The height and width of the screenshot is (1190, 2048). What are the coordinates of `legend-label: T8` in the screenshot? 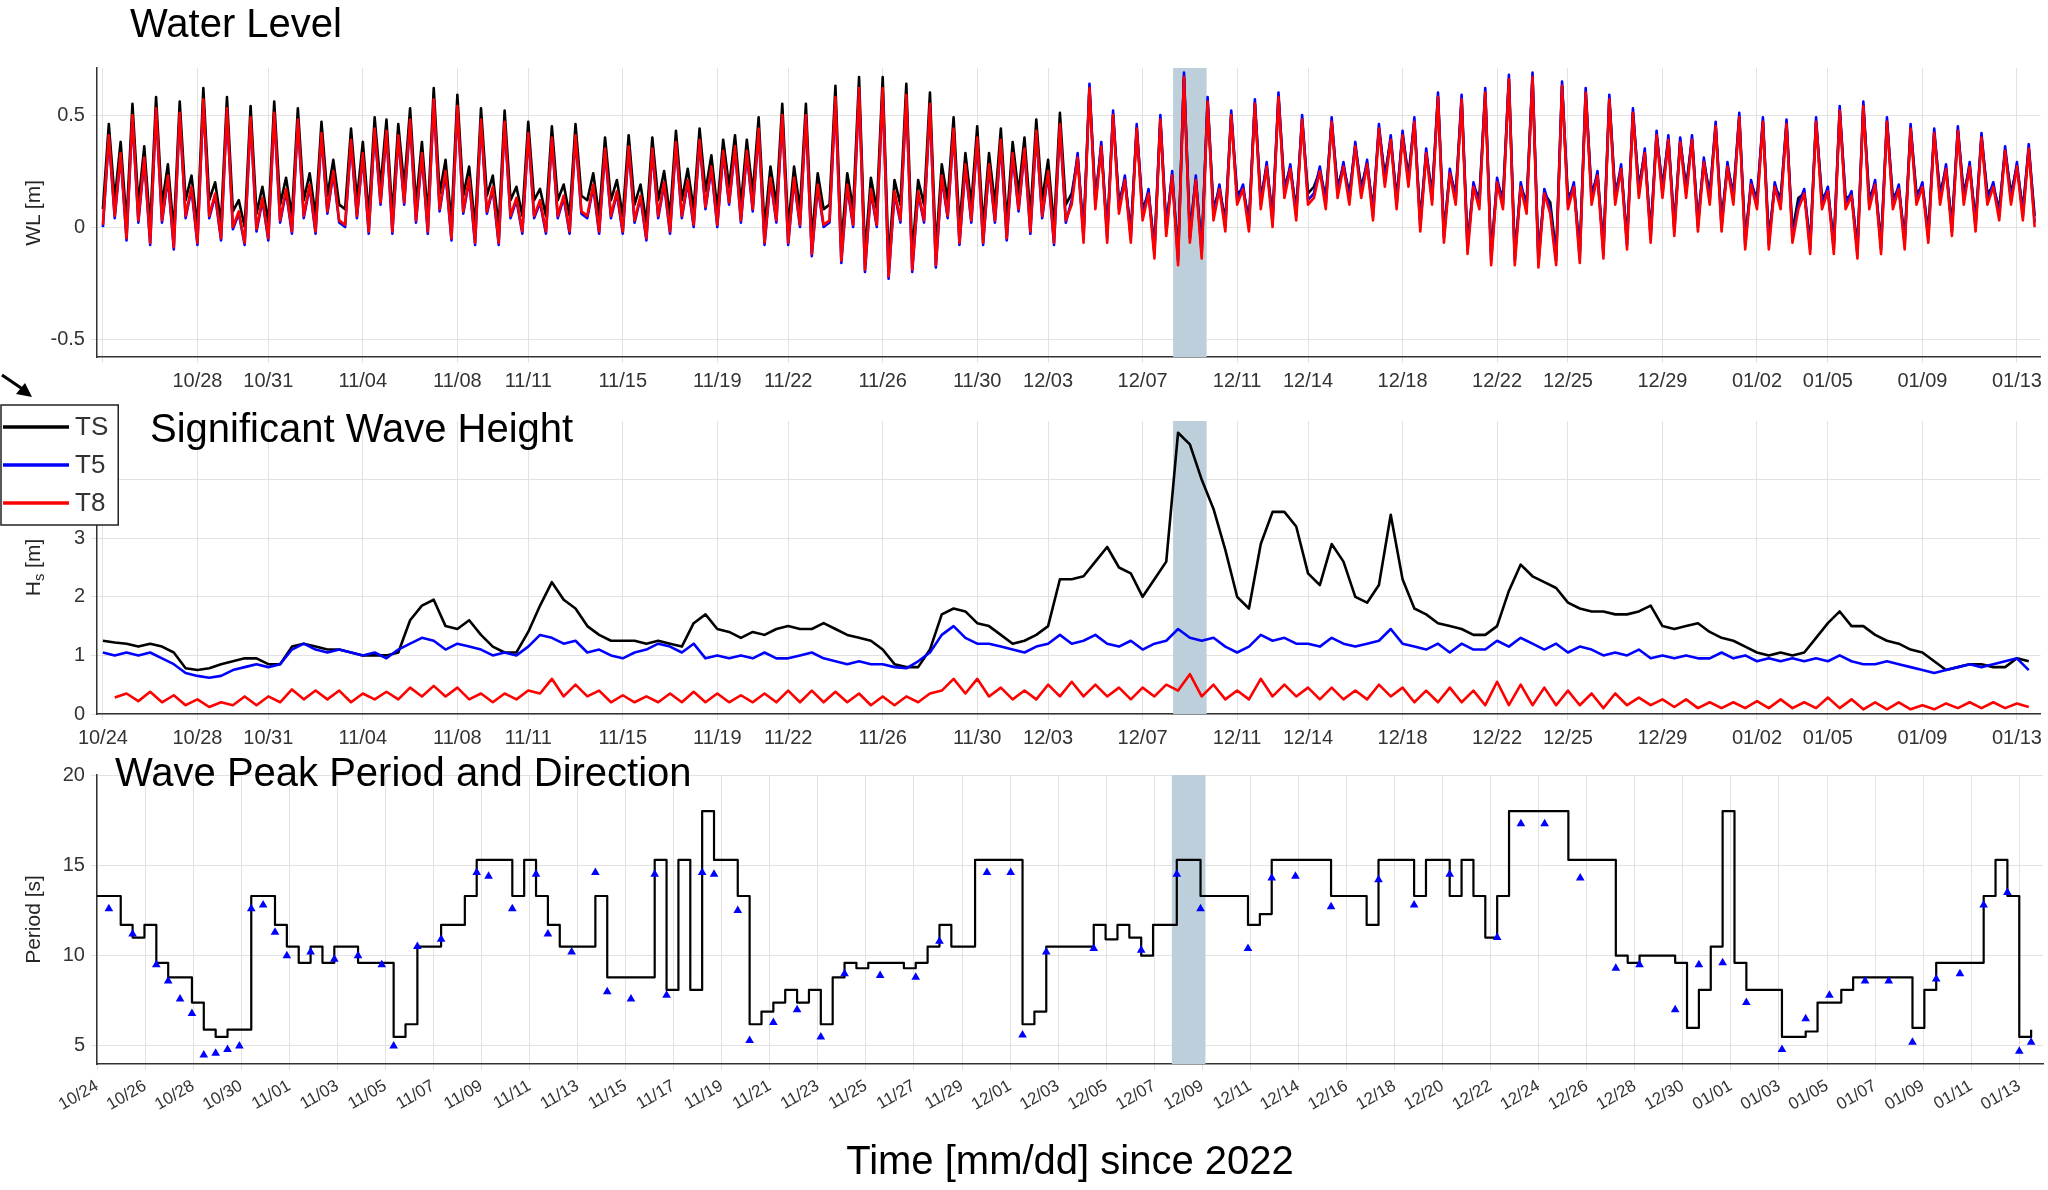 It's located at (90, 502).